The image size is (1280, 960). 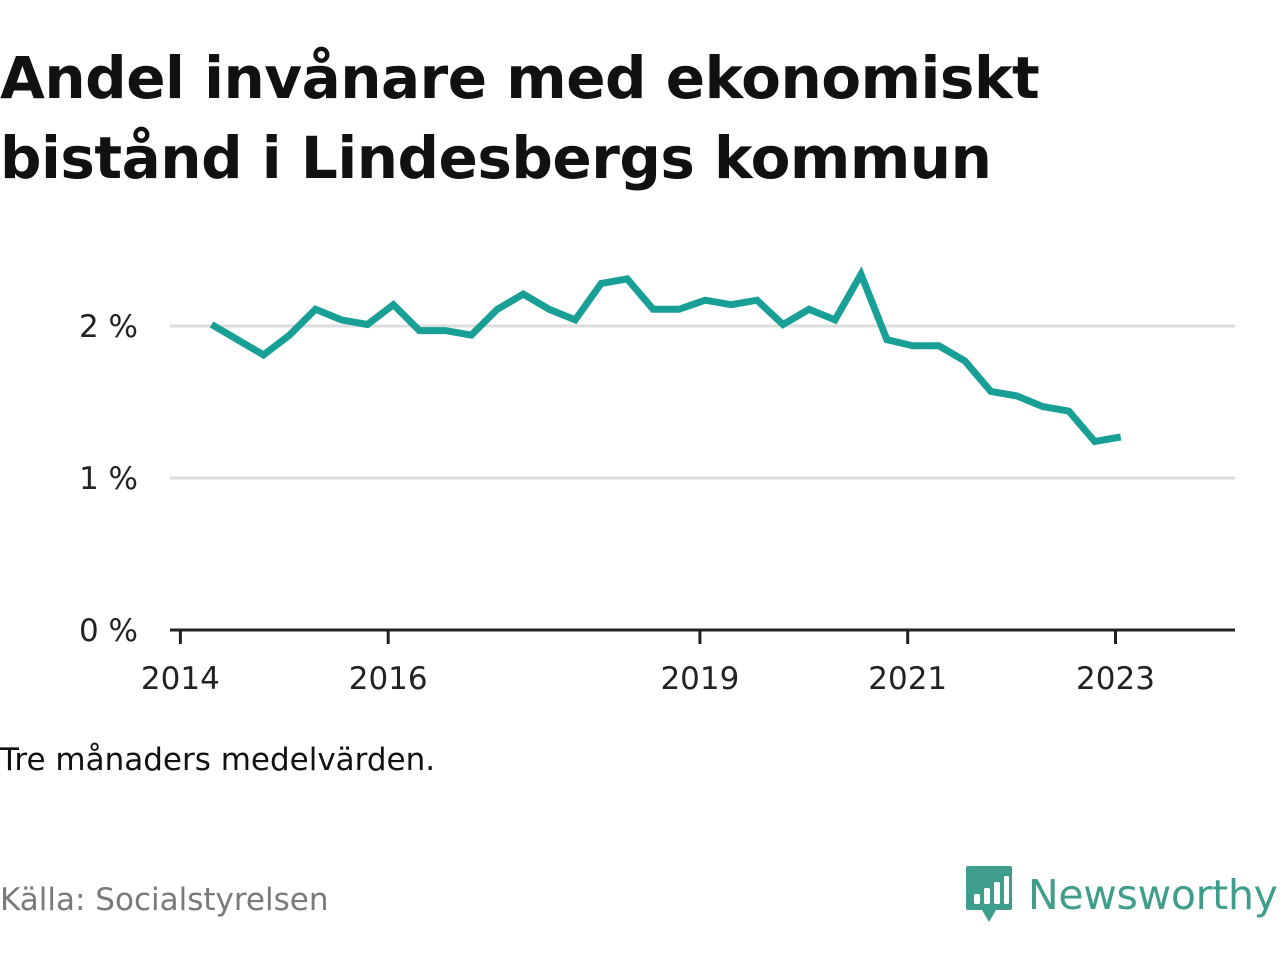 I want to click on y-tick-label: 1 %, so click(x=108, y=479).